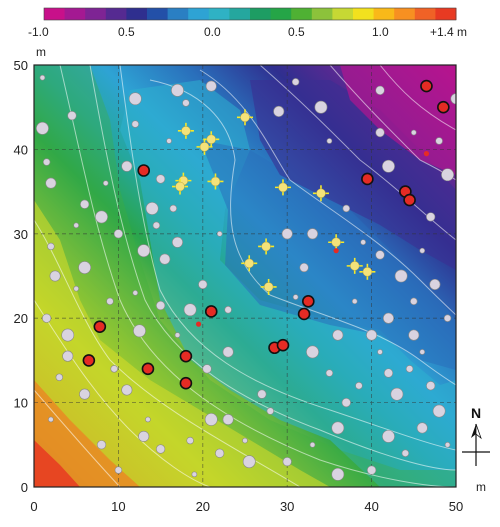  I want to click on yellow-cross-layer, so click(274, 202).